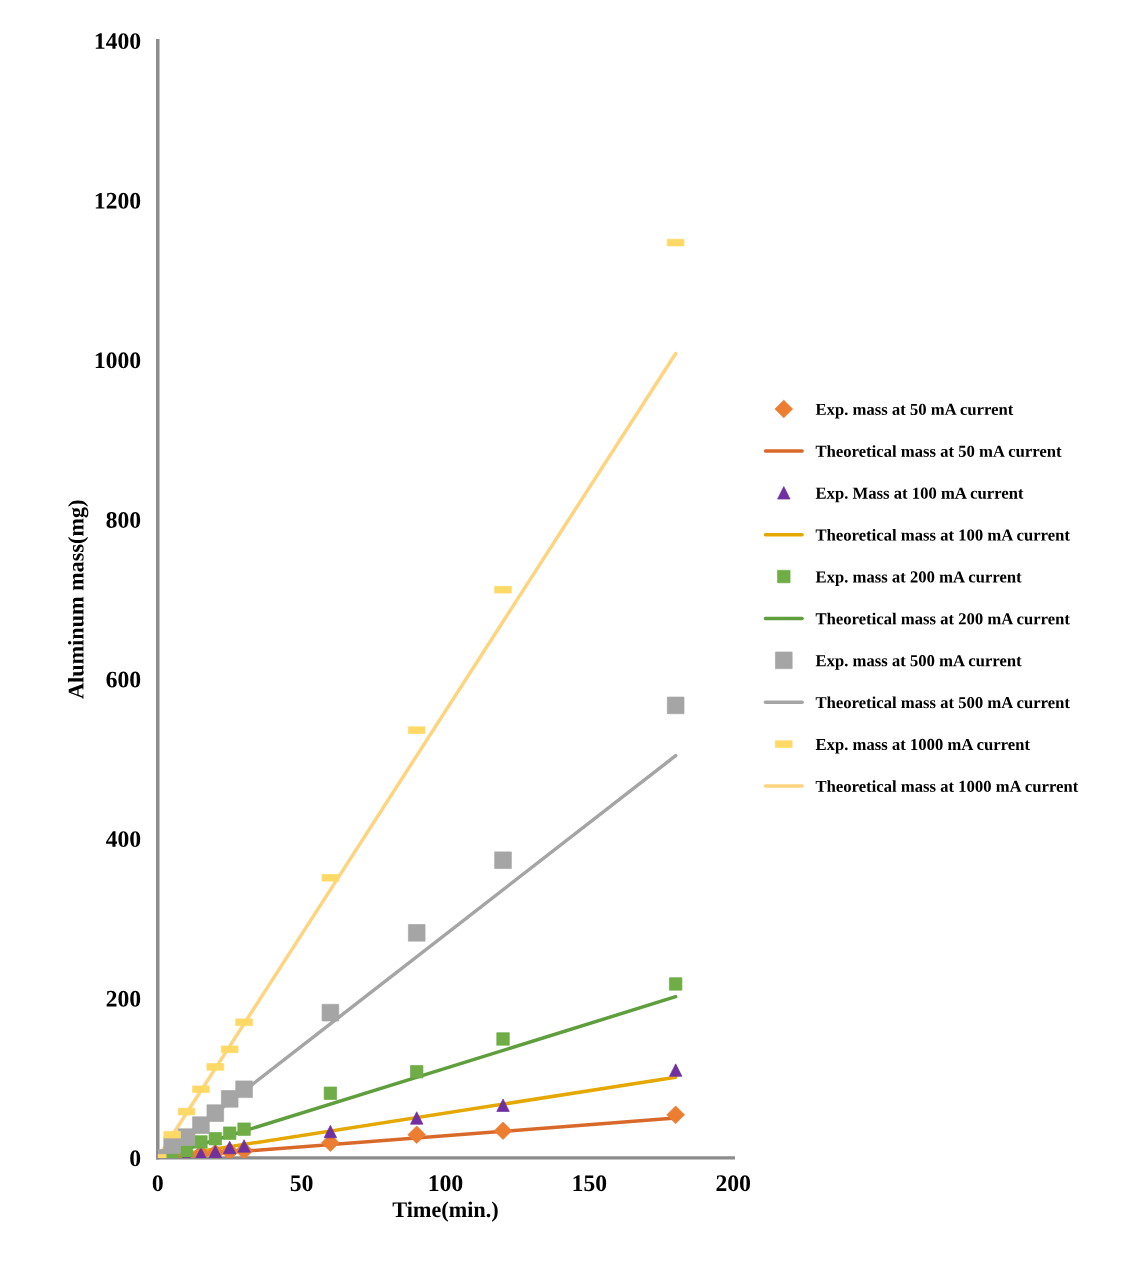  Describe the element at coordinates (918, 578) in the screenshot. I see `legend-label: Exp. mass at 200 mA current` at that location.